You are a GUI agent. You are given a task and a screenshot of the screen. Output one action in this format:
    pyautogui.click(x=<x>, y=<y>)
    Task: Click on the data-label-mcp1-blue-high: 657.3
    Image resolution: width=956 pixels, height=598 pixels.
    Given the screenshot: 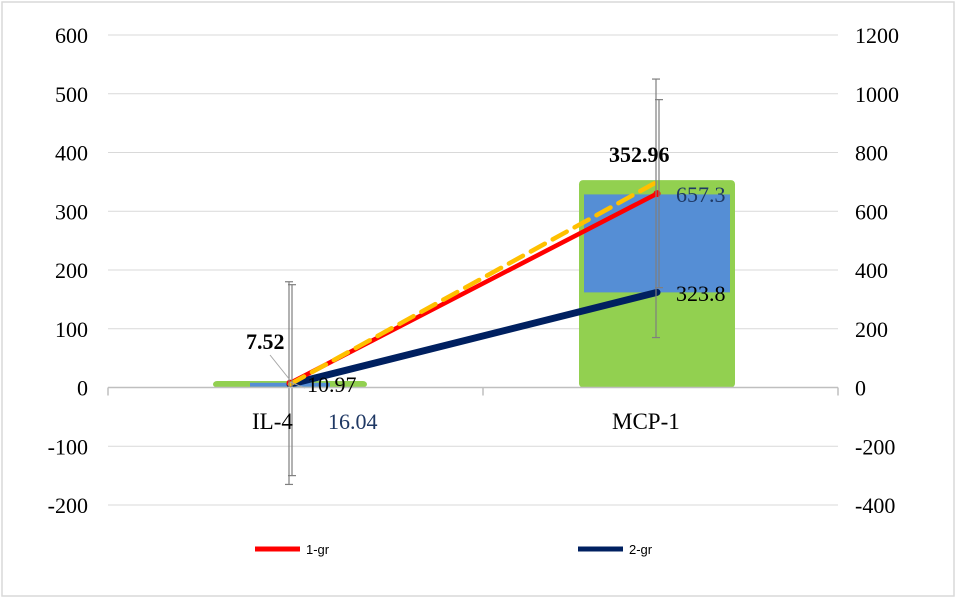 What is the action you would take?
    pyautogui.click(x=701, y=194)
    